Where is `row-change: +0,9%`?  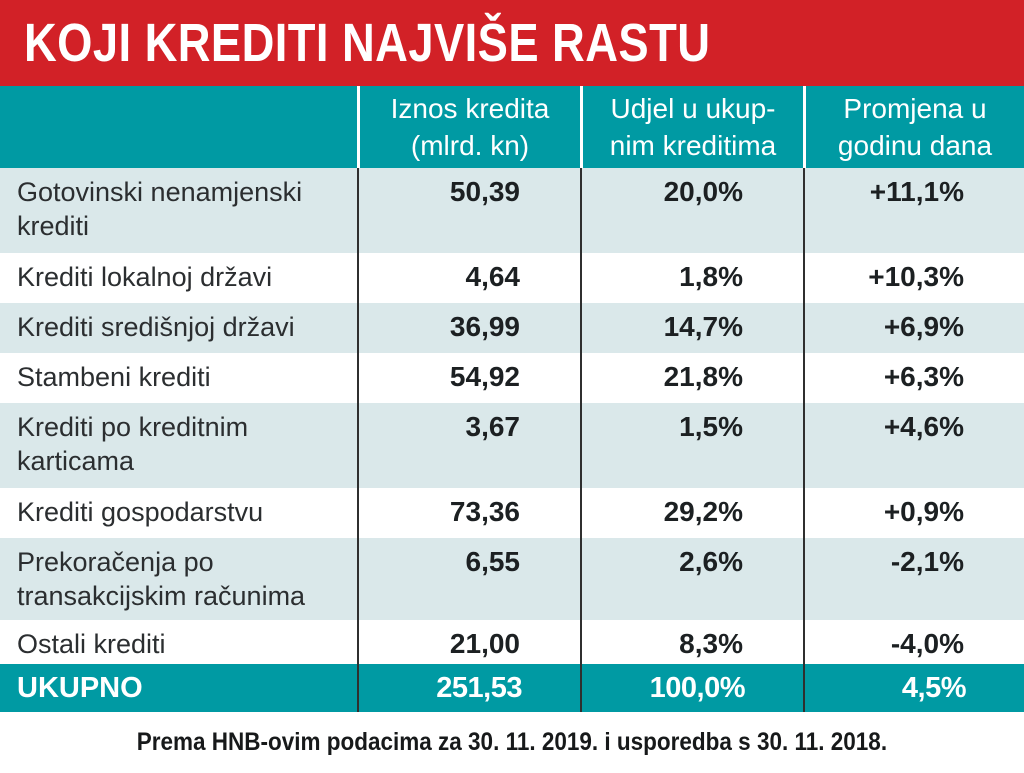
row-change: +0,9% is located at coordinates (913, 513).